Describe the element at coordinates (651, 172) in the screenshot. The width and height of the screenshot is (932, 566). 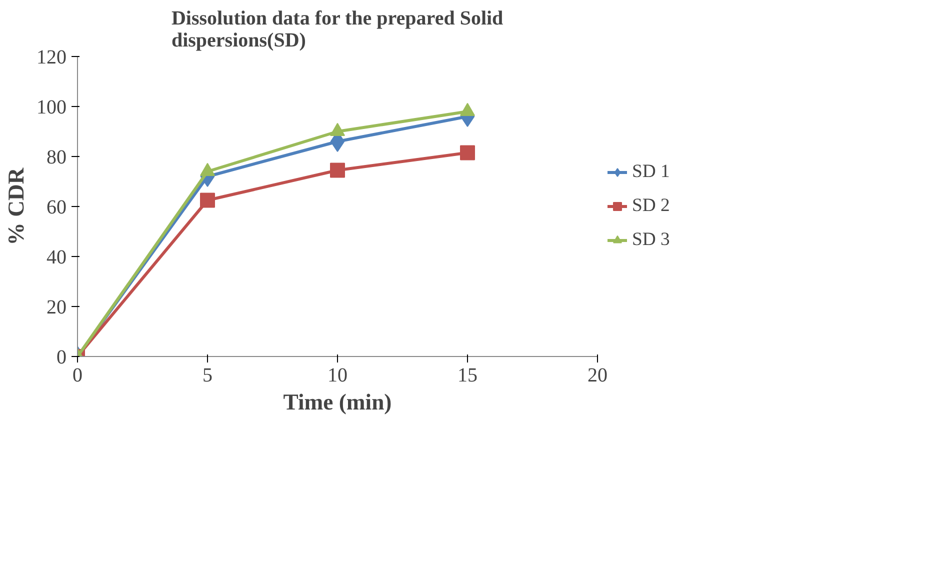
I see `legend-label: SD 1` at that location.